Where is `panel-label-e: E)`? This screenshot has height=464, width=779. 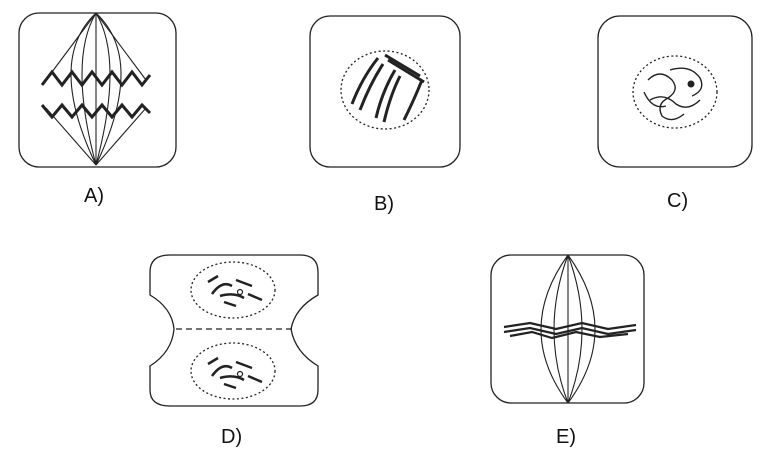 panel-label-e: E) is located at coordinates (566, 437).